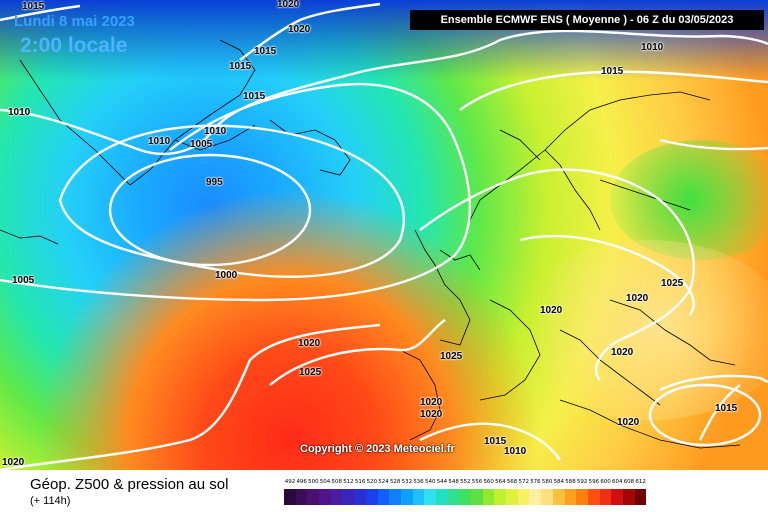  I want to click on legend-cell: 492, so click(290, 493).